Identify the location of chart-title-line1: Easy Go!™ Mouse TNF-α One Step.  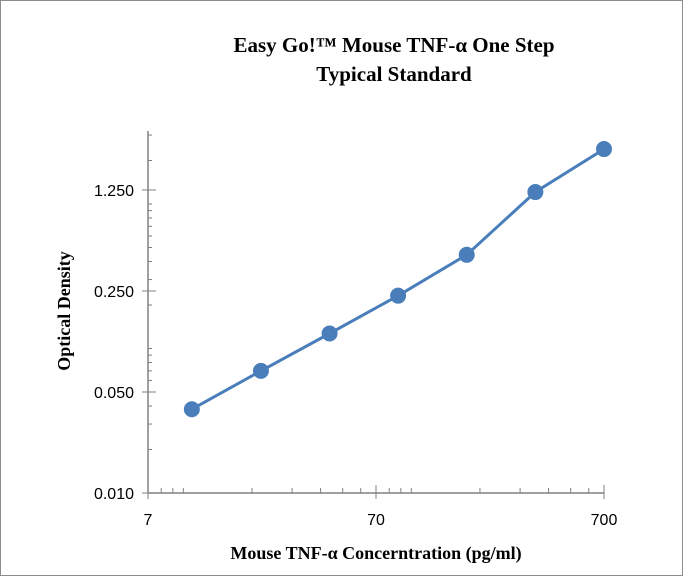
(393, 45).